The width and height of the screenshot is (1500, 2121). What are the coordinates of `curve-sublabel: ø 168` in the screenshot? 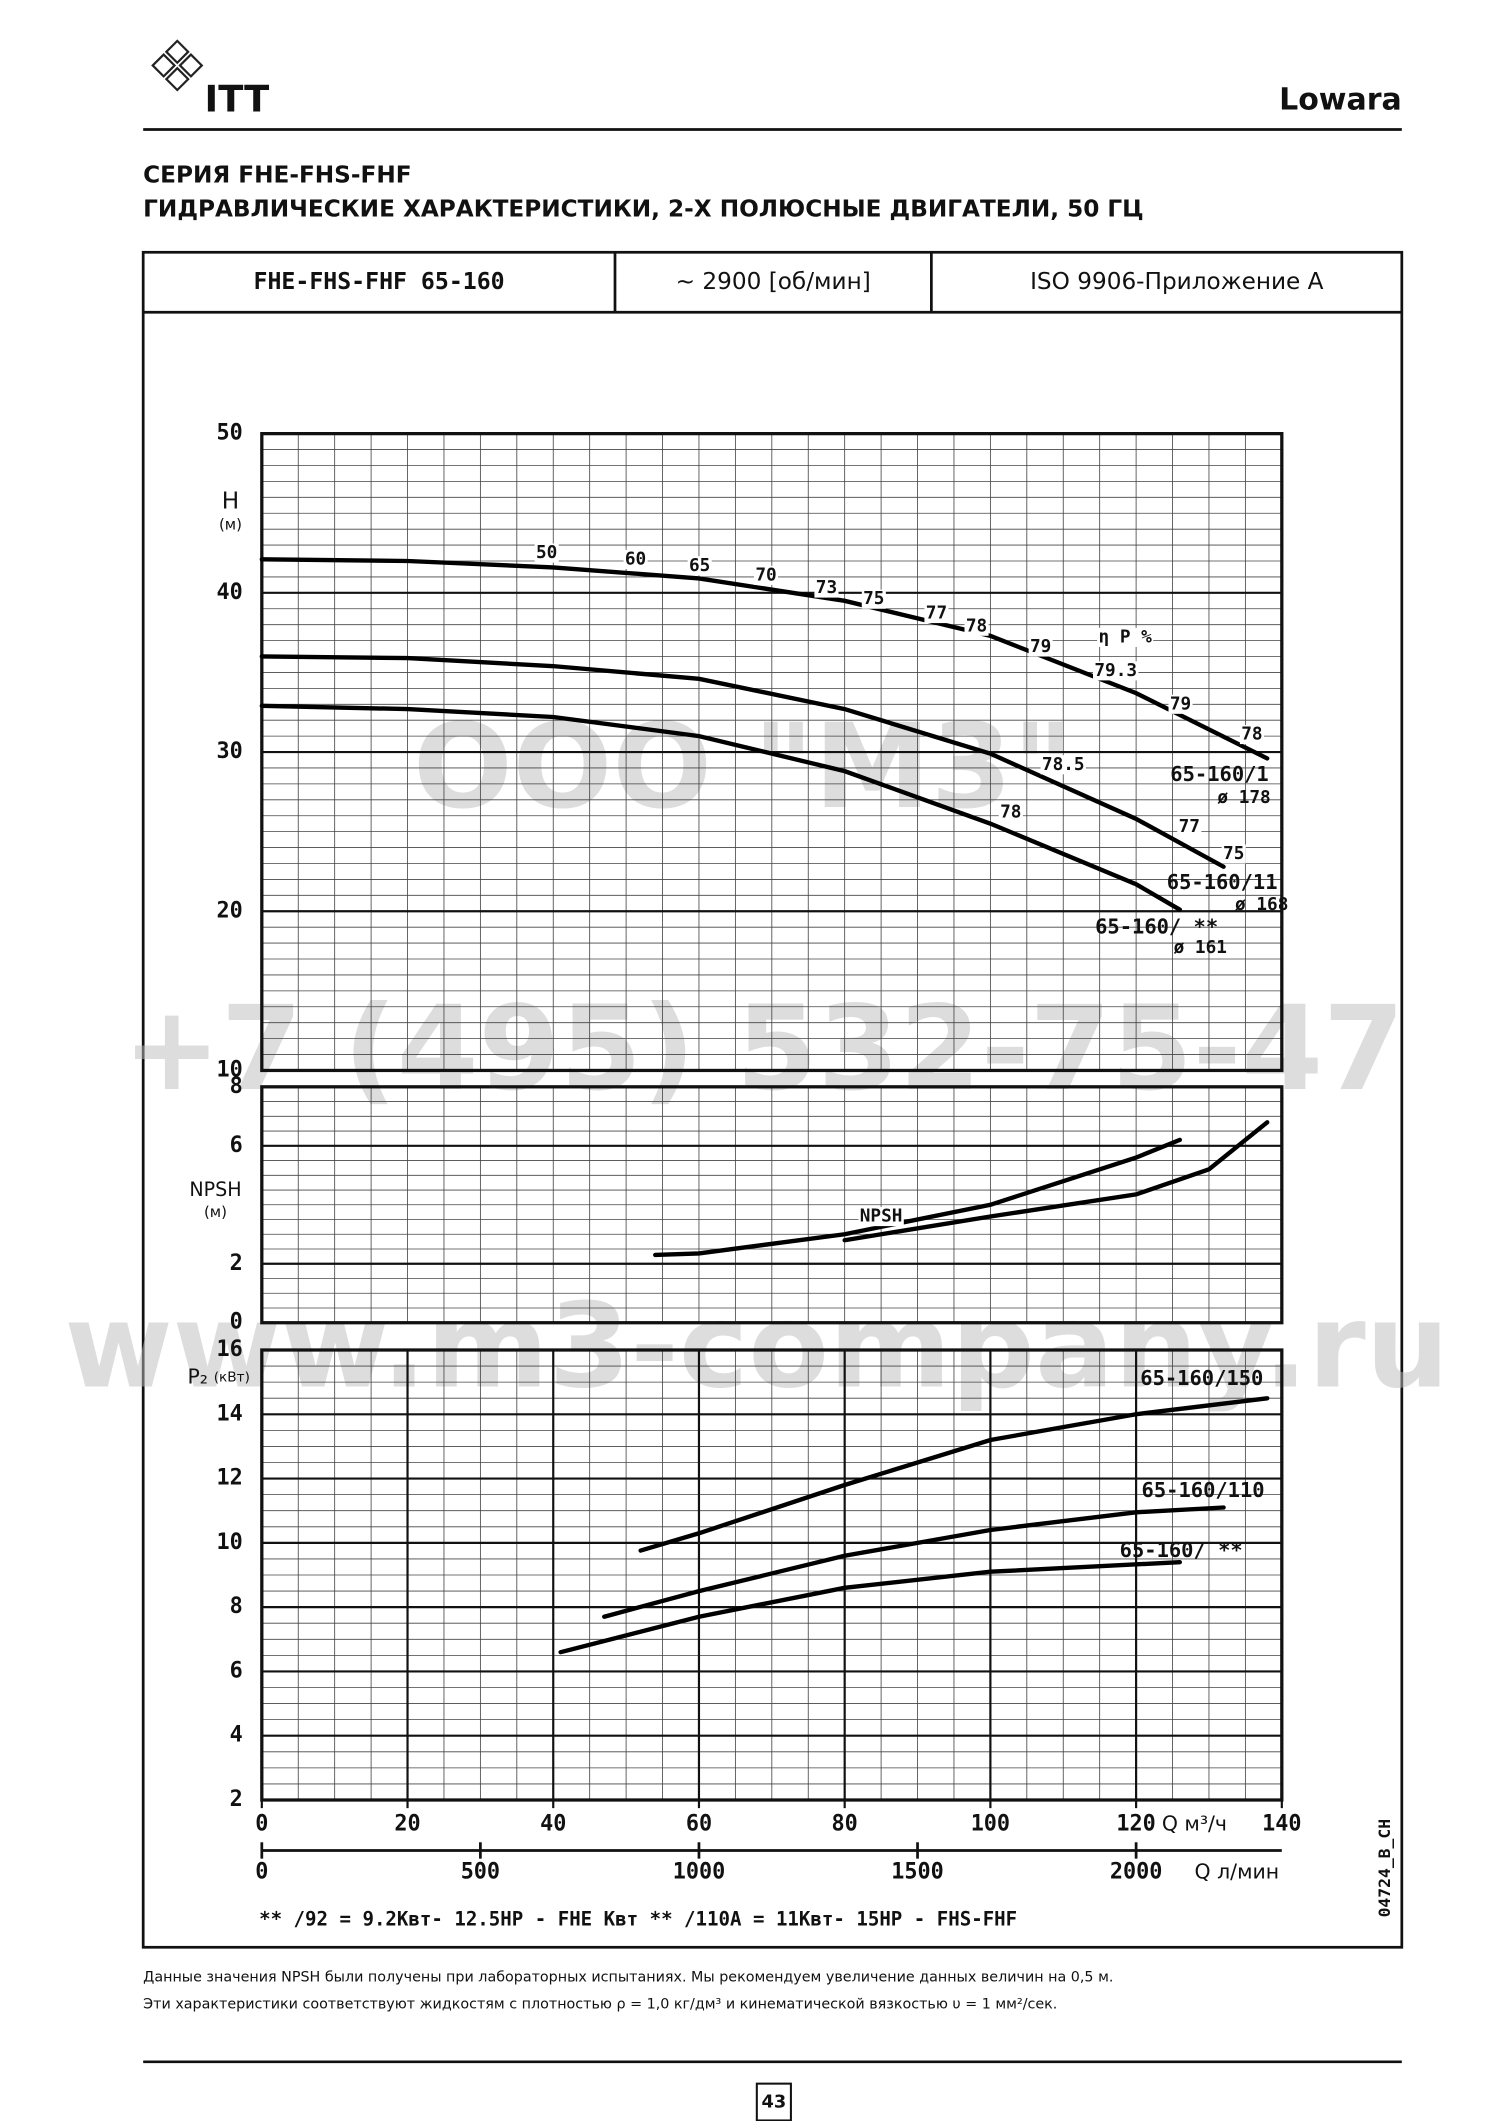 It's located at (1261, 905).